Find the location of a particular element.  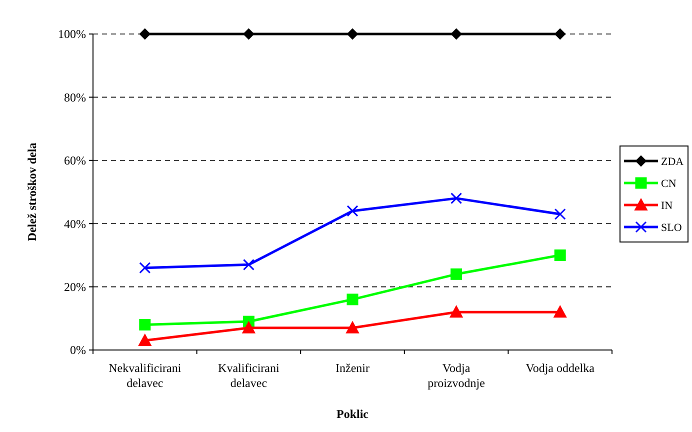

y-tick-label: 80% is located at coordinates (75, 97).